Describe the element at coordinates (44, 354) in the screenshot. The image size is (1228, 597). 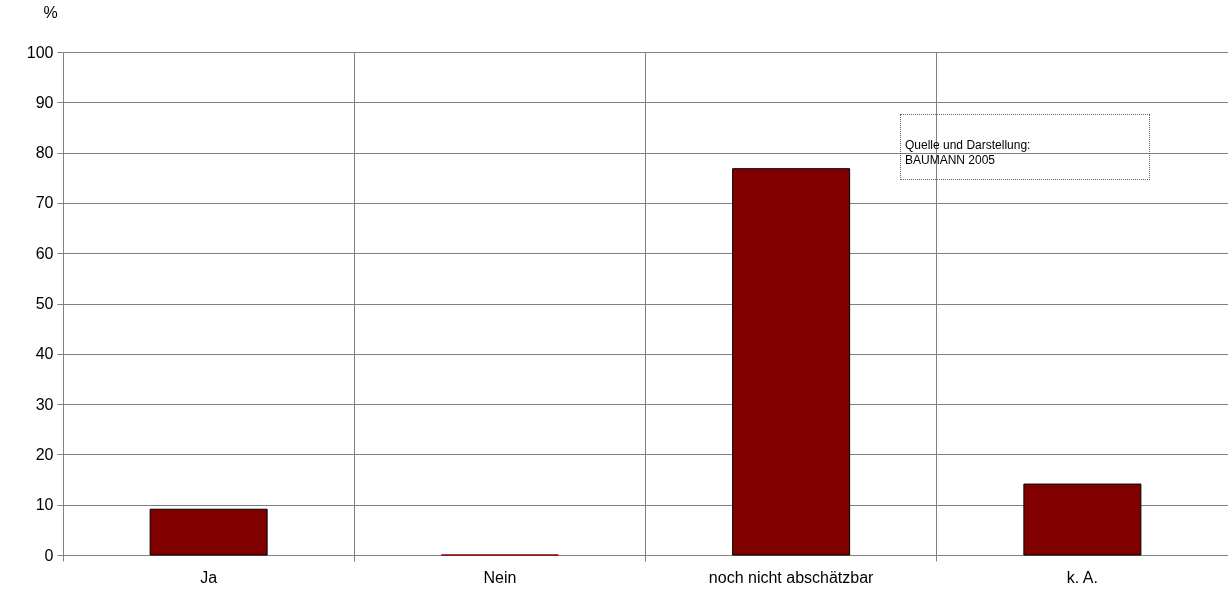
I see `y-tick-label: 40` at that location.